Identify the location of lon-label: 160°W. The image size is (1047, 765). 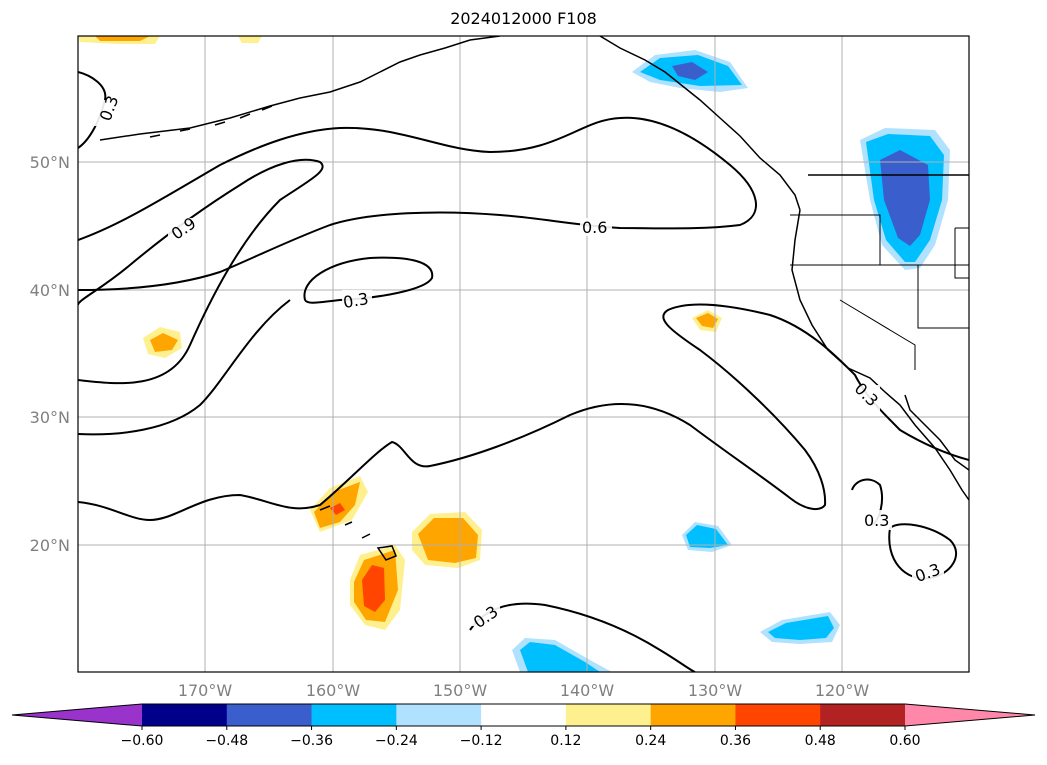
(333, 690).